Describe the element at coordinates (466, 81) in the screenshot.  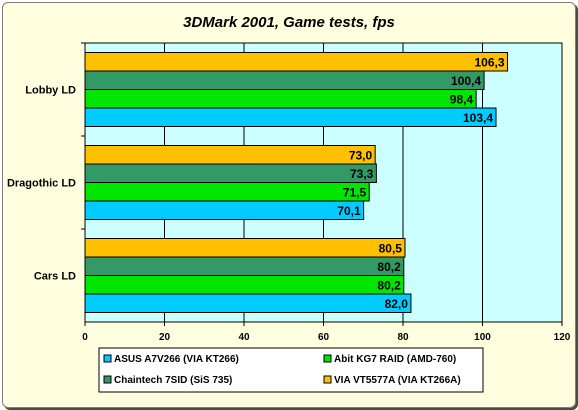
I see `data-label: 100,4` at that location.